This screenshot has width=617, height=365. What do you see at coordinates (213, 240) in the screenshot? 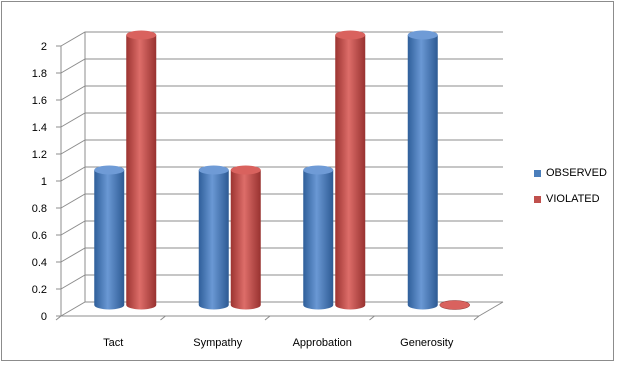
I see `bar-observed-sympathy` at bounding box center [213, 240].